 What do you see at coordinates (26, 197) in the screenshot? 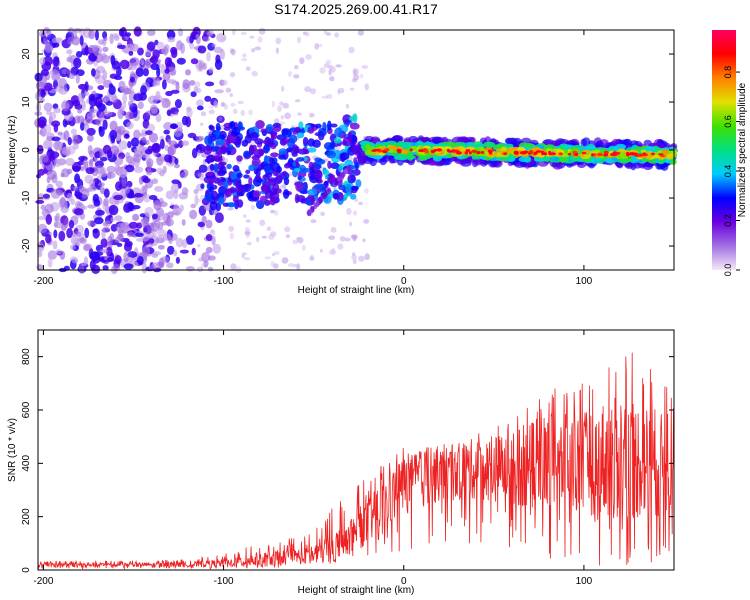
I see `y-tick-label: -10` at bounding box center [26, 197].